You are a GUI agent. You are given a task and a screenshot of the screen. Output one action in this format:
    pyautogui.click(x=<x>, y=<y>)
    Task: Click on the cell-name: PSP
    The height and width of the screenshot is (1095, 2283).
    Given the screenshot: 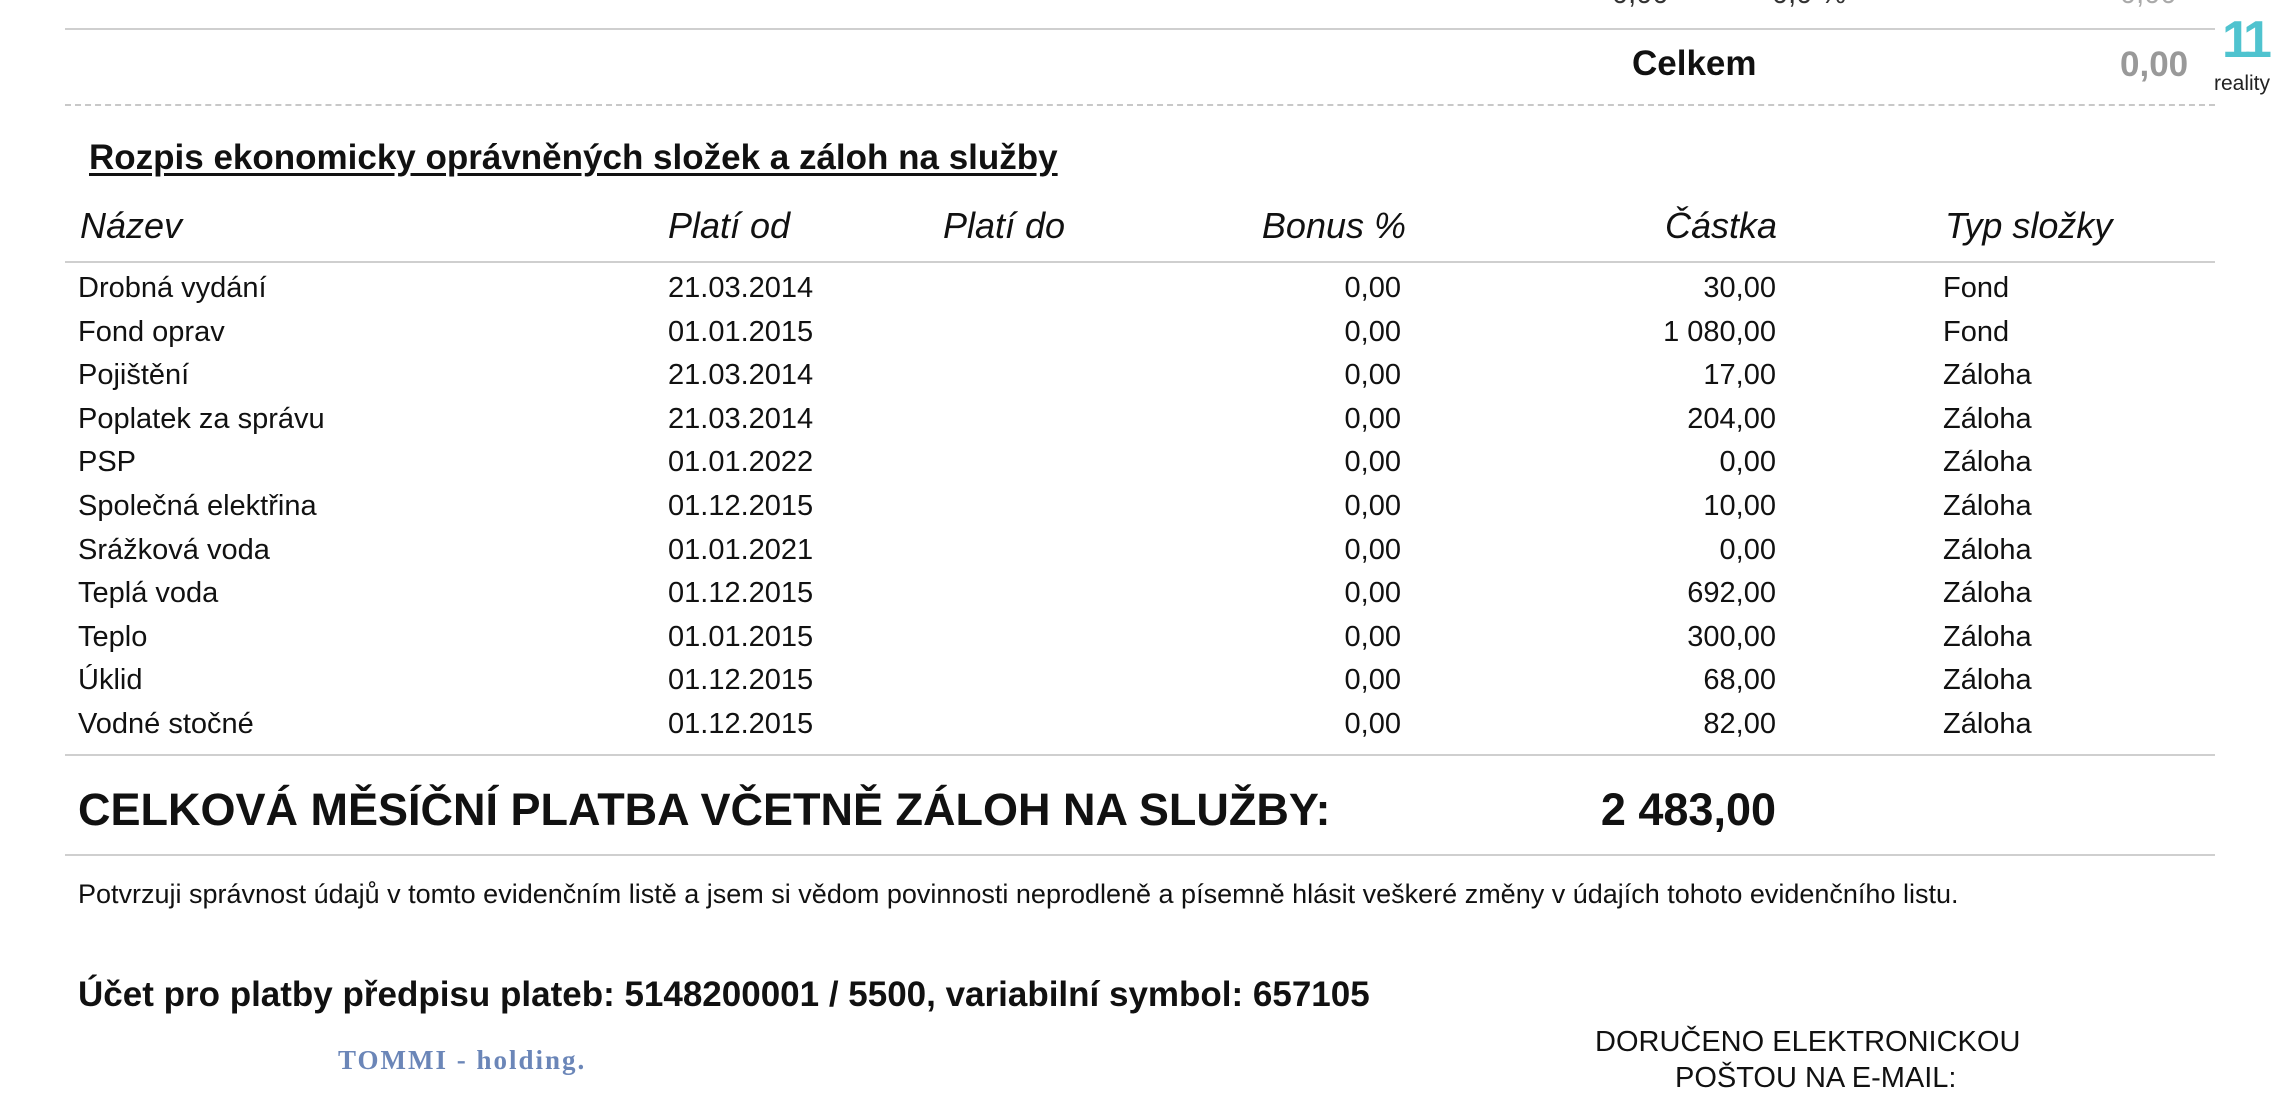 What is the action you would take?
    pyautogui.click(x=107, y=462)
    